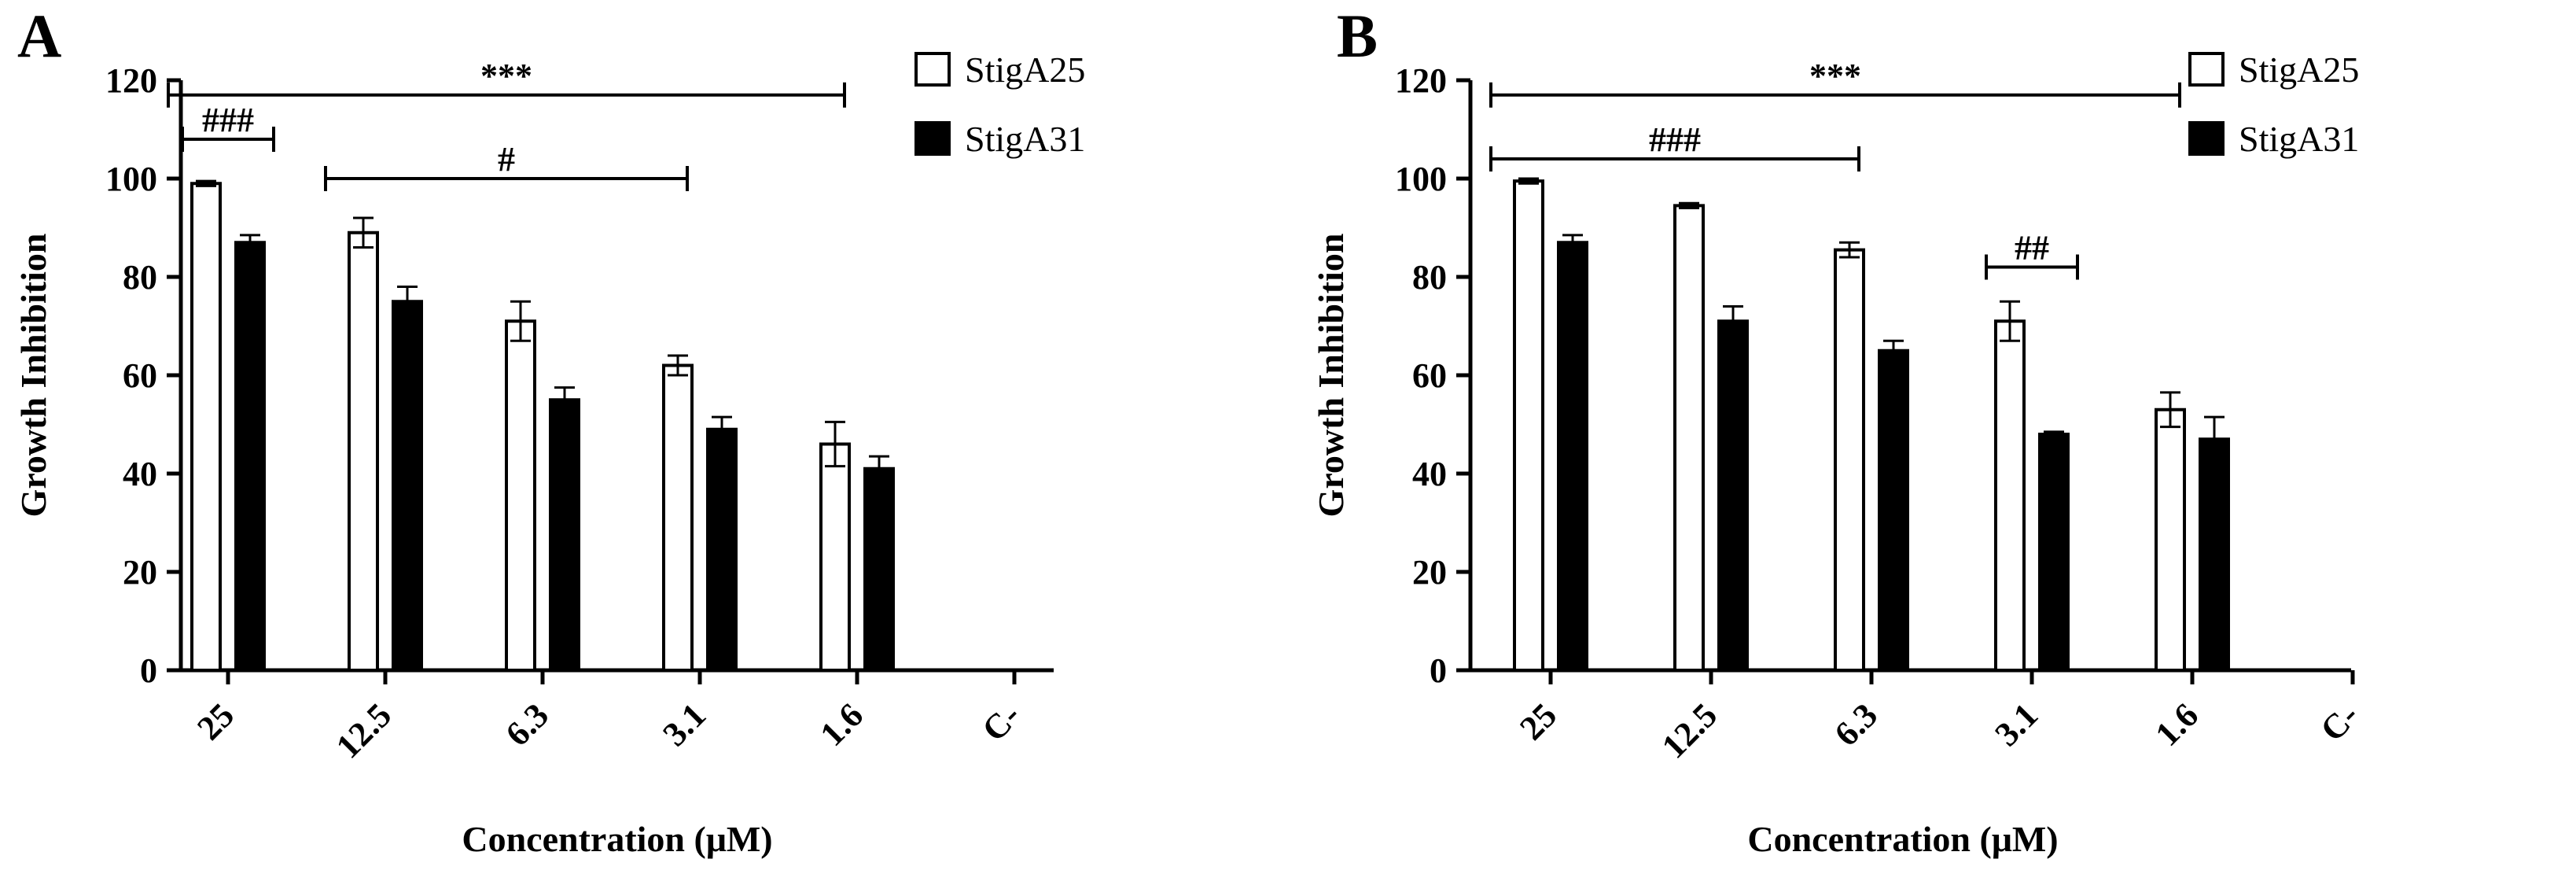 This screenshot has height=885, width=2576. What do you see at coordinates (39, 36) in the screenshot?
I see `panel-letter: A` at bounding box center [39, 36].